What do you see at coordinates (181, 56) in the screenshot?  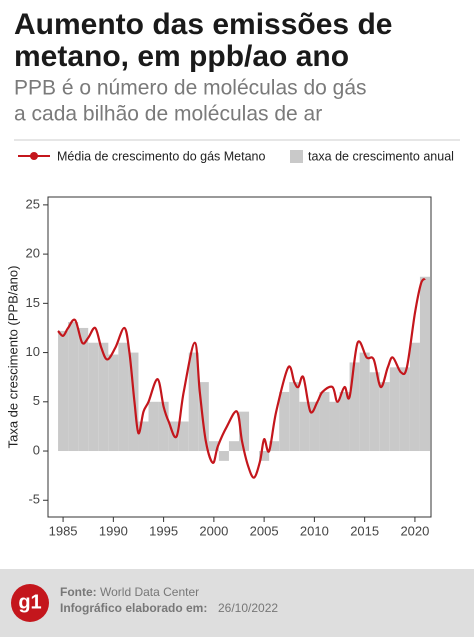 I see `title-line: metano, em ppb/ao ano` at bounding box center [181, 56].